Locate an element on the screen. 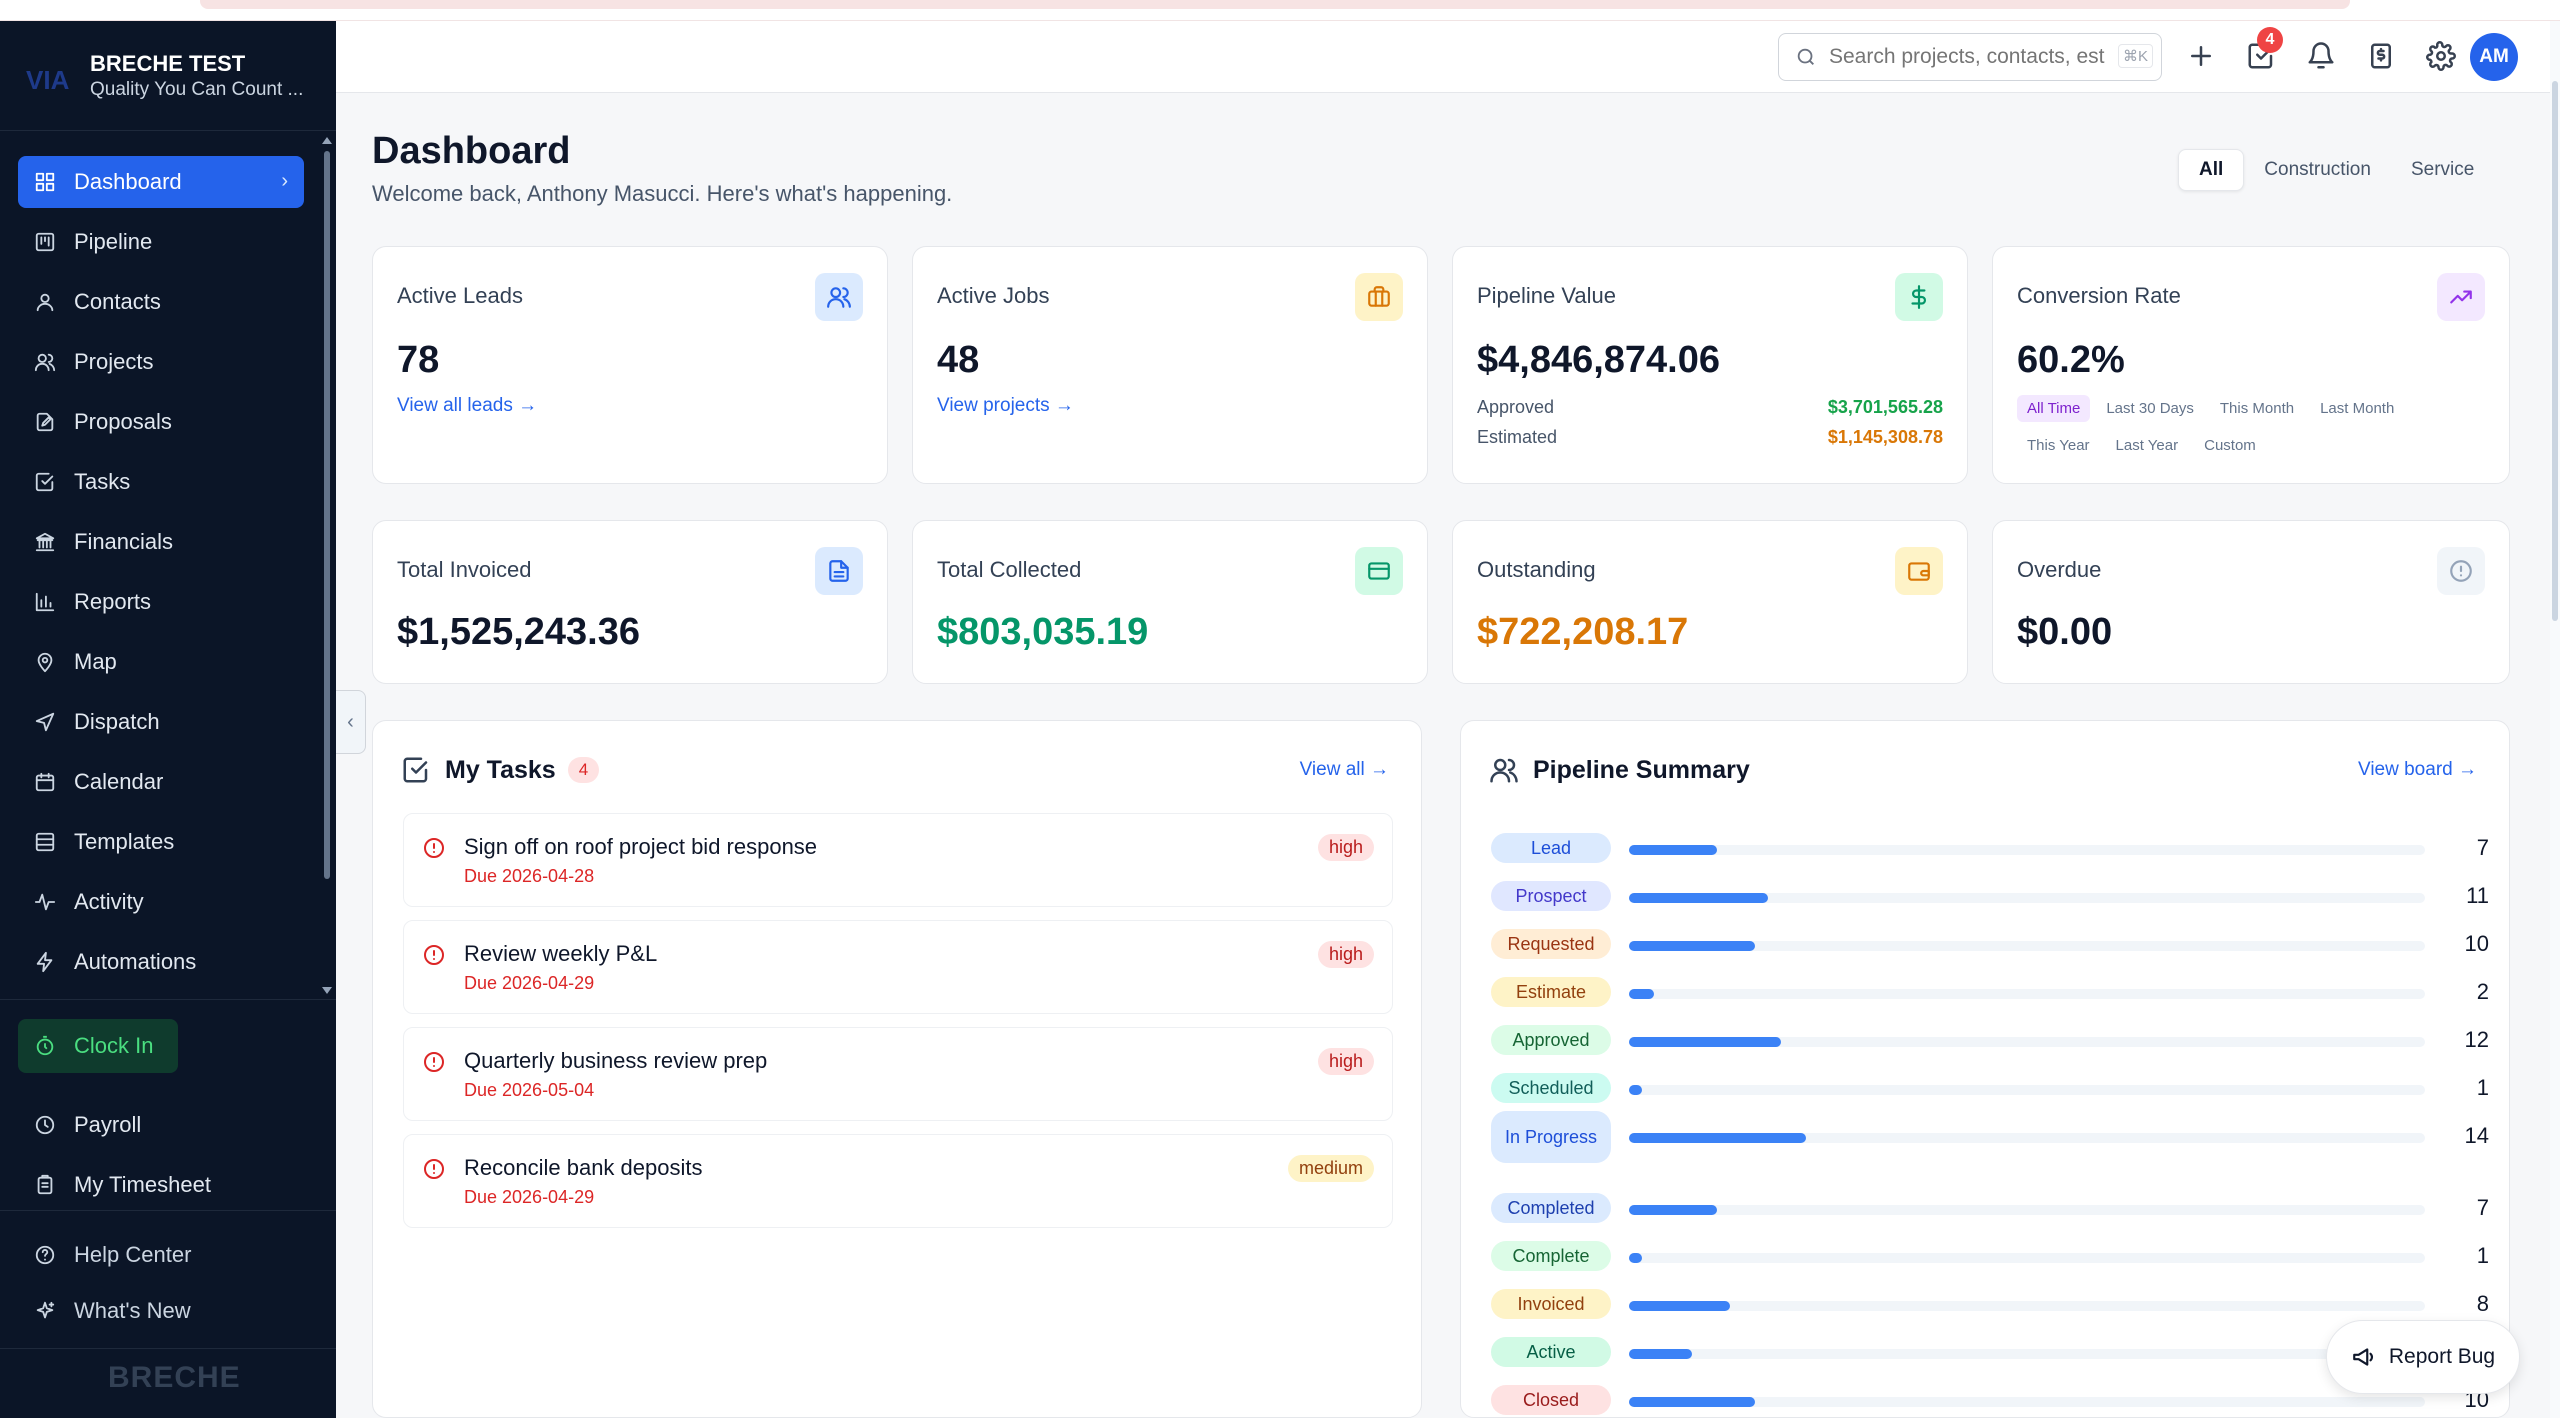 The height and width of the screenshot is (1418, 2560). pipeline-stage-row: Active5 is located at coordinates (1991, 1353).